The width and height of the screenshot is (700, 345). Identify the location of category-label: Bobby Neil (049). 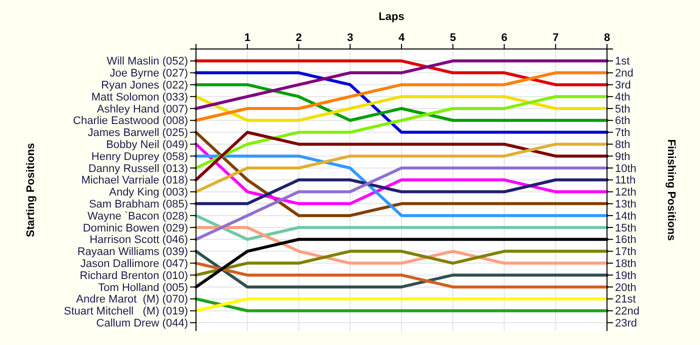
(147, 145).